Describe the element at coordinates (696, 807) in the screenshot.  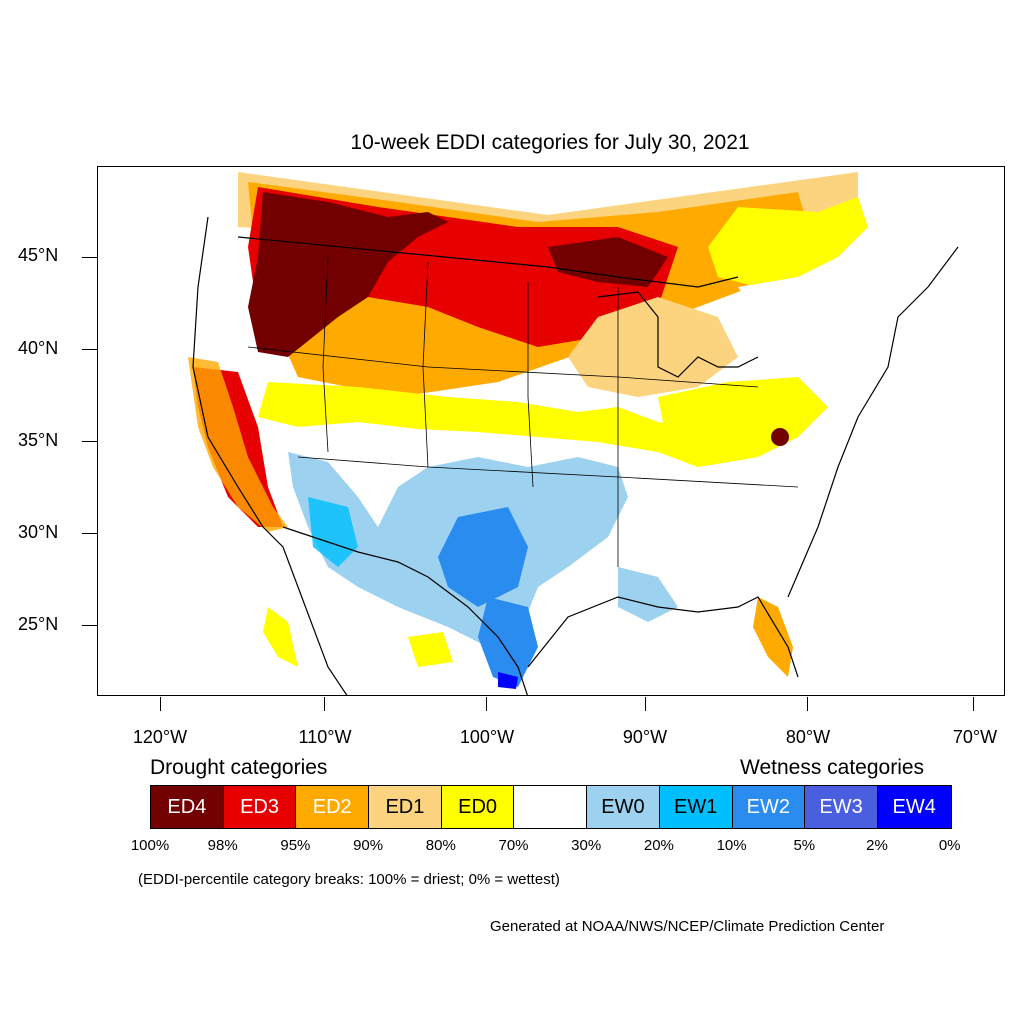
I see `legend-cell-ew1: EW1` at that location.